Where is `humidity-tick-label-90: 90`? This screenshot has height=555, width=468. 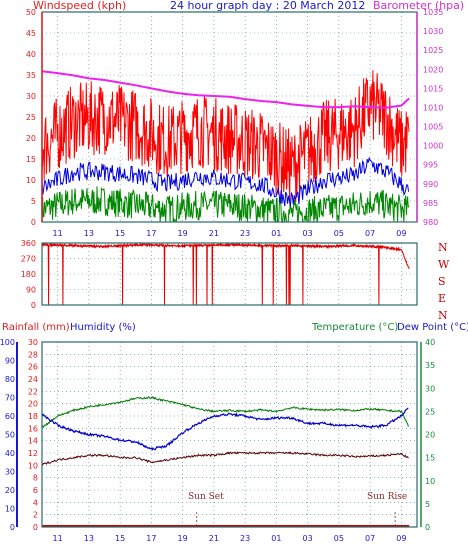 humidity-tick-label-90: 90 is located at coordinates (10, 361).